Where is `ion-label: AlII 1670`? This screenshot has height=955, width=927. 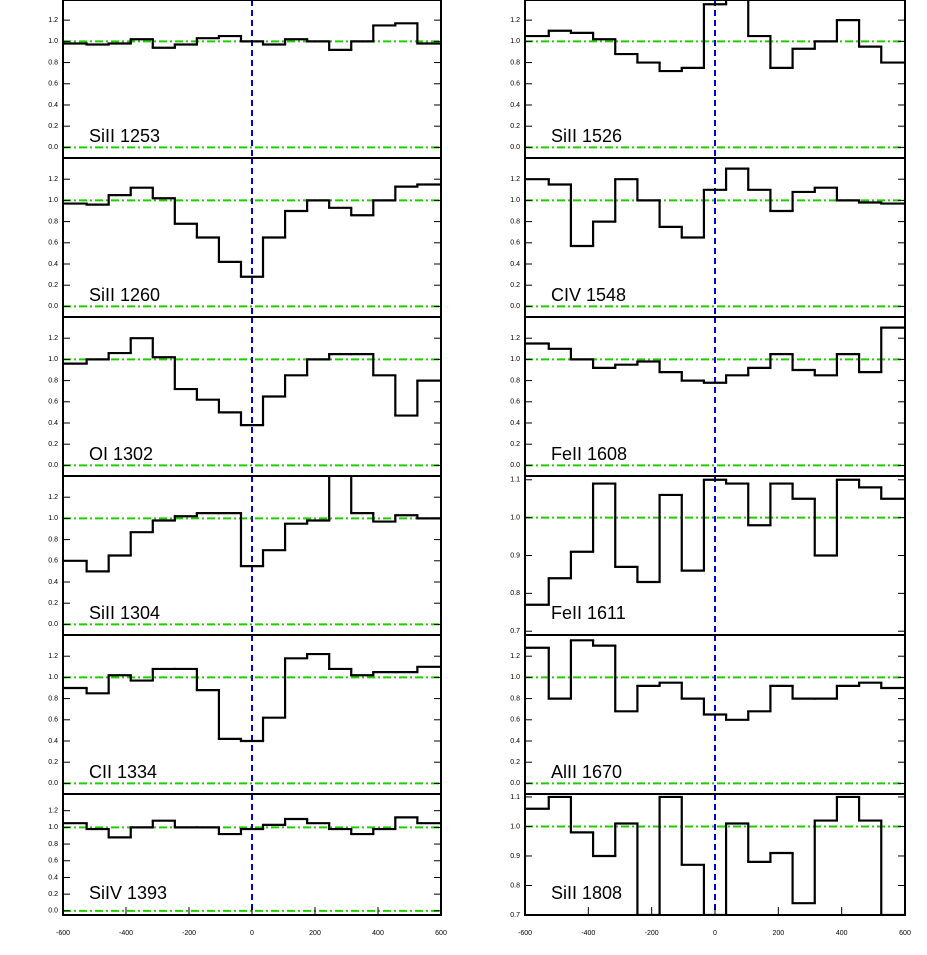
ion-label: AlII 1670 is located at coordinates (586, 772).